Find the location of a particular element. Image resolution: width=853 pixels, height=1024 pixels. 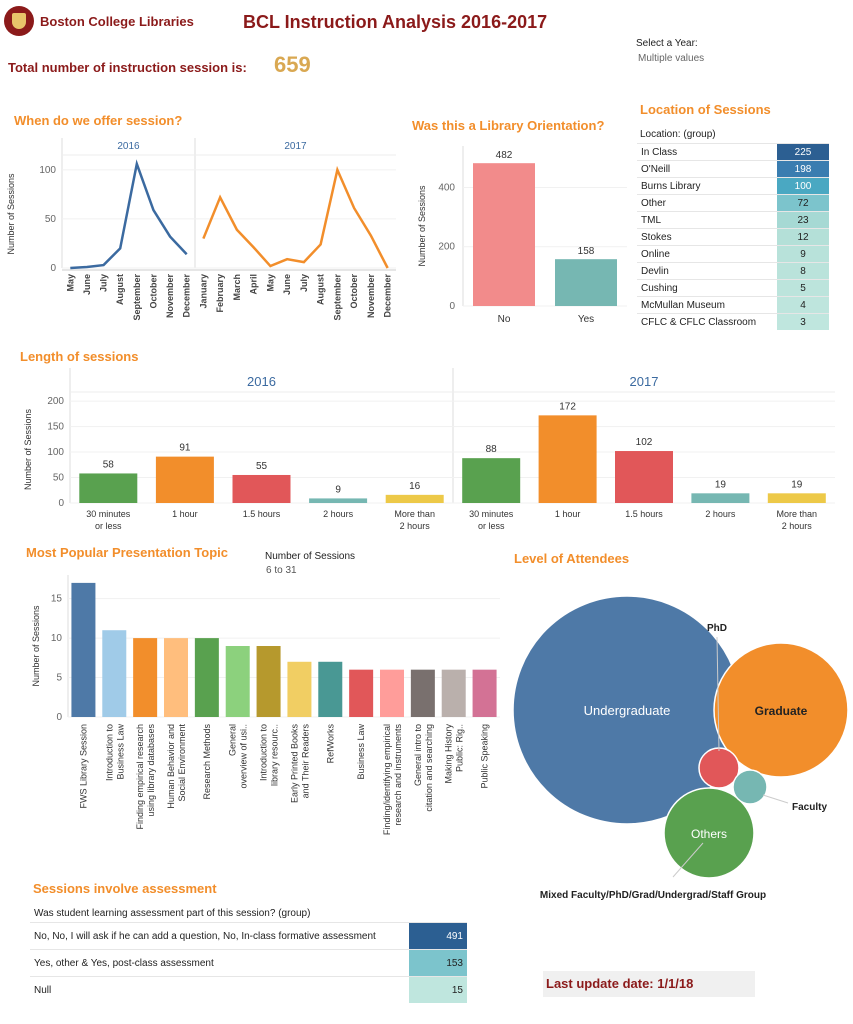

location-row: In Class 225 is located at coordinates (733, 152).